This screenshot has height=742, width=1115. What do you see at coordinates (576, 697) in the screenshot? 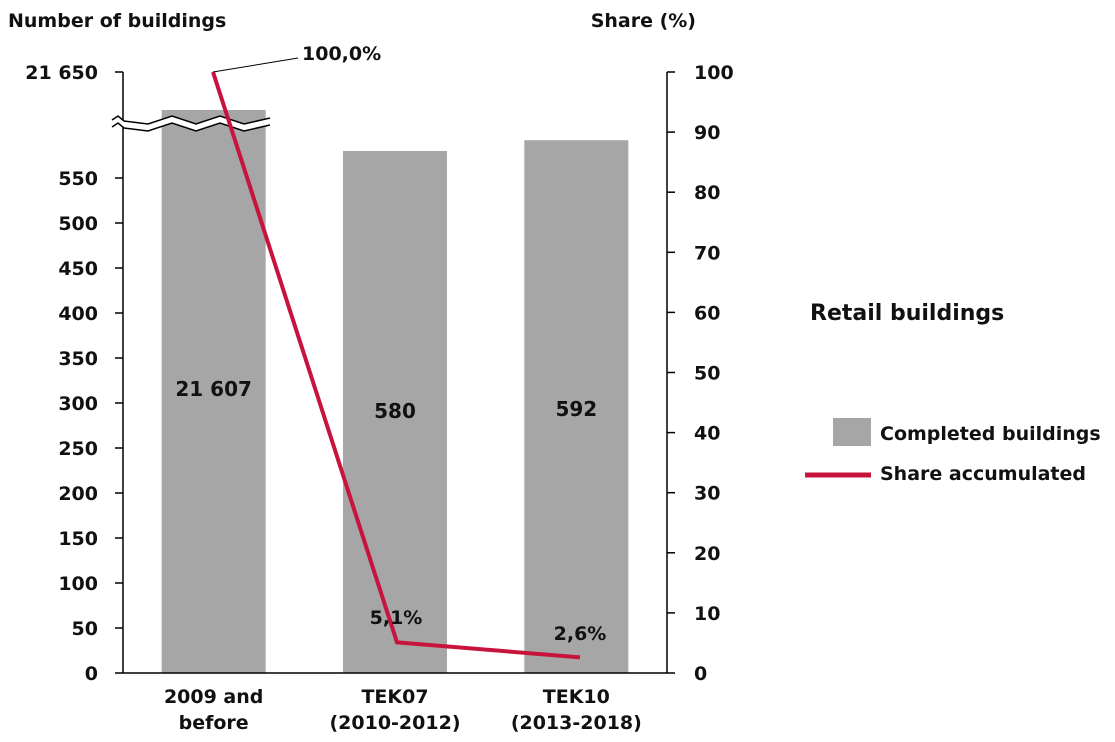
I see `x-label-2-line-0: TEK10` at bounding box center [576, 697].